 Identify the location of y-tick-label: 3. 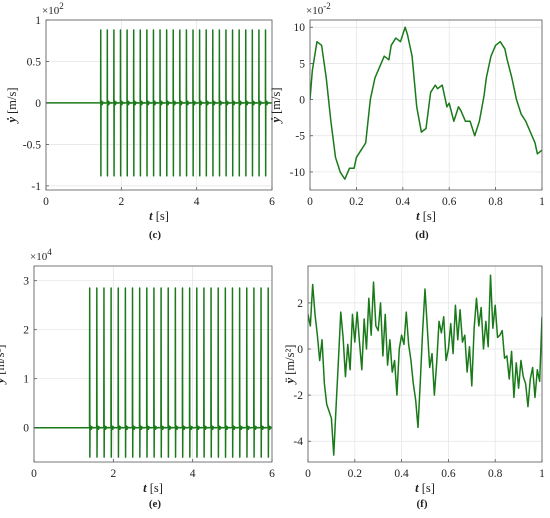
(26, 282).